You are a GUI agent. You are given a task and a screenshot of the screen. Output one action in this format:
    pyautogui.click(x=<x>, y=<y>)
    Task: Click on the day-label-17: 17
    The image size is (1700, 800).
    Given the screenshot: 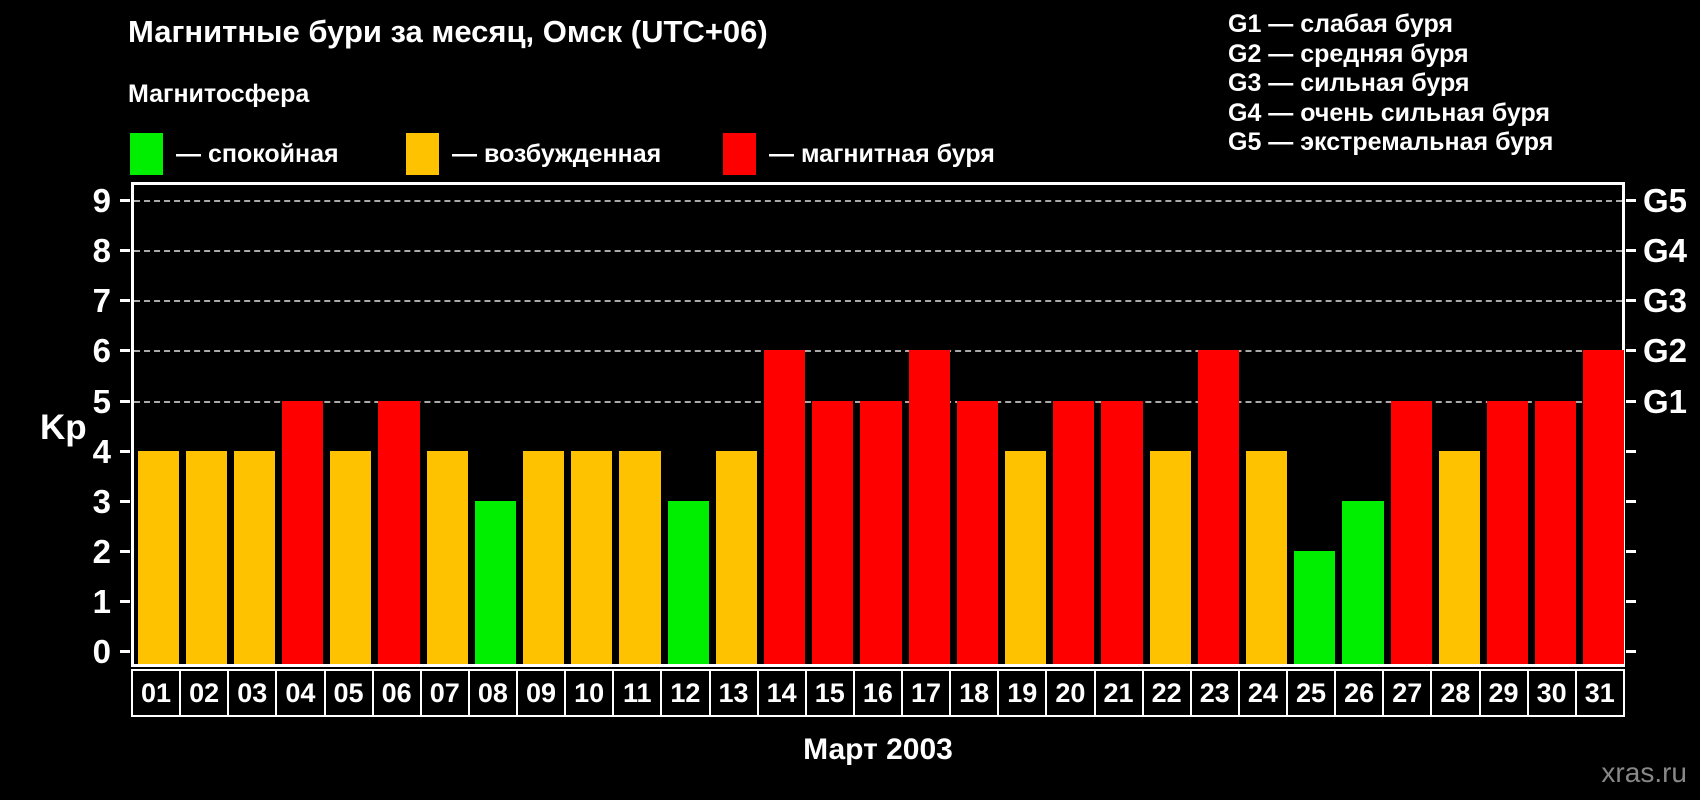 What is the action you would take?
    pyautogui.click(x=926, y=693)
    